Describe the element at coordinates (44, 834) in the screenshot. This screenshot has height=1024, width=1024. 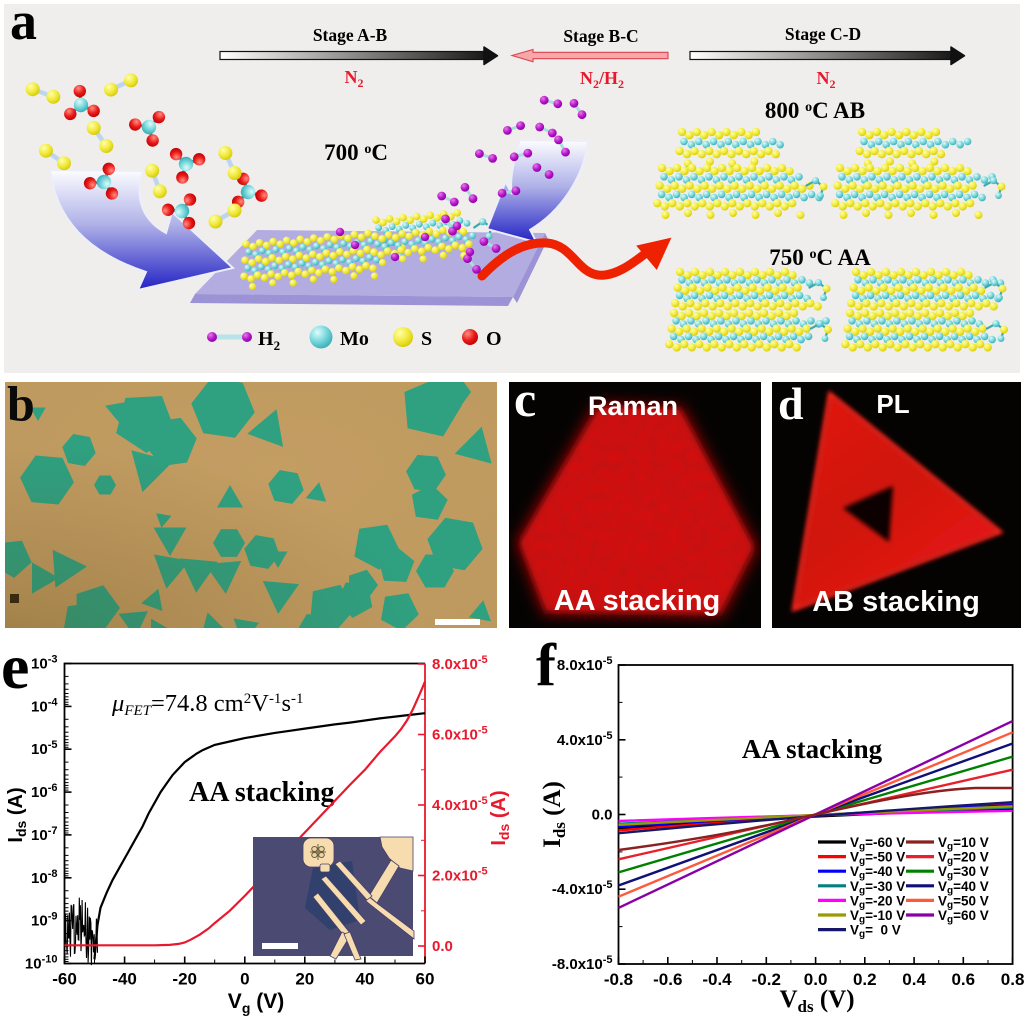
I see `svg-text: 10⁻⁷` at that location.